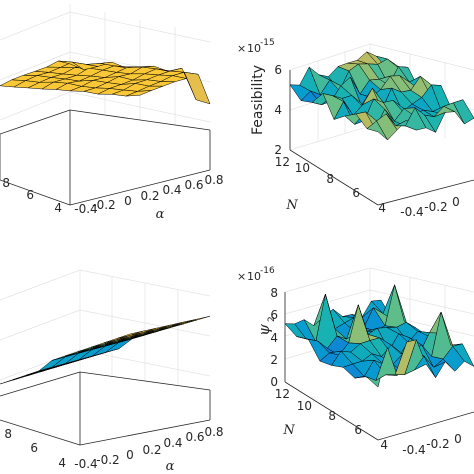 The image size is (474, 474). I want to click on bl-x-ticks: -0.4-0.2 0 0.2 0.4 0.6 0.8, so click(148, 448).